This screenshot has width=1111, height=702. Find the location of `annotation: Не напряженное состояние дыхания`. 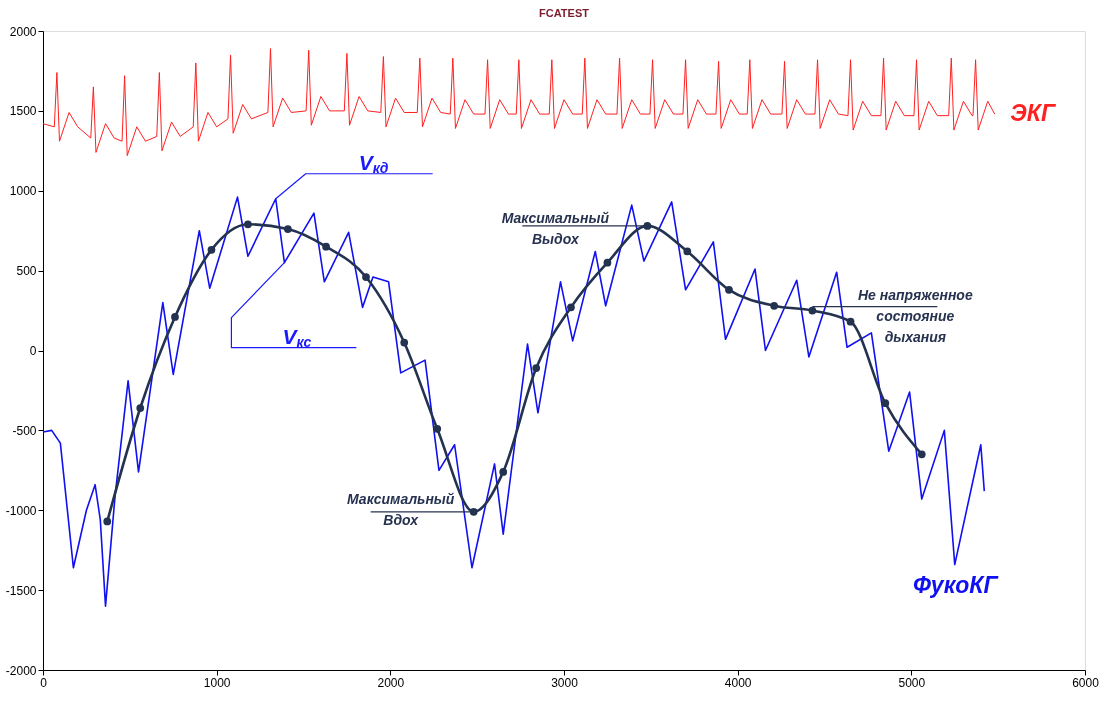

annotation: Не напряженное состояние дыхания is located at coordinates (915, 315).